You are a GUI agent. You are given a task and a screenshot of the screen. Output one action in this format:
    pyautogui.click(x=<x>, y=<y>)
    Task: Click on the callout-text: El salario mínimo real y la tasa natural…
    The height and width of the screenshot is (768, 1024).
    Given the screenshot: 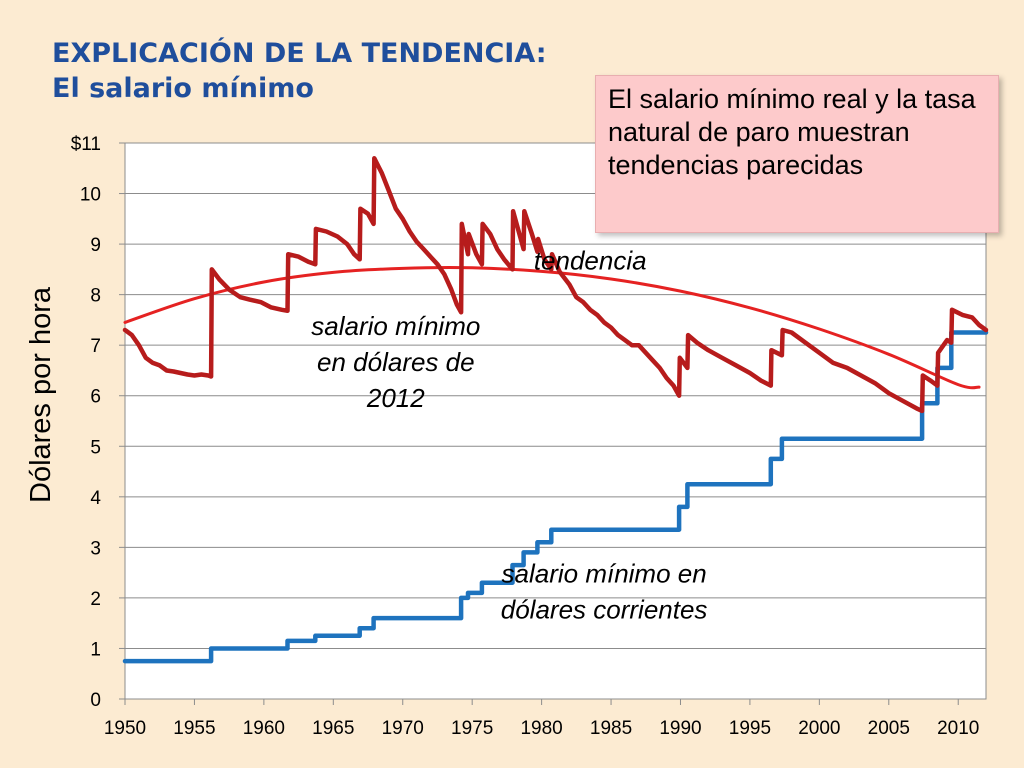 What is the action you would take?
    pyautogui.click(x=792, y=132)
    